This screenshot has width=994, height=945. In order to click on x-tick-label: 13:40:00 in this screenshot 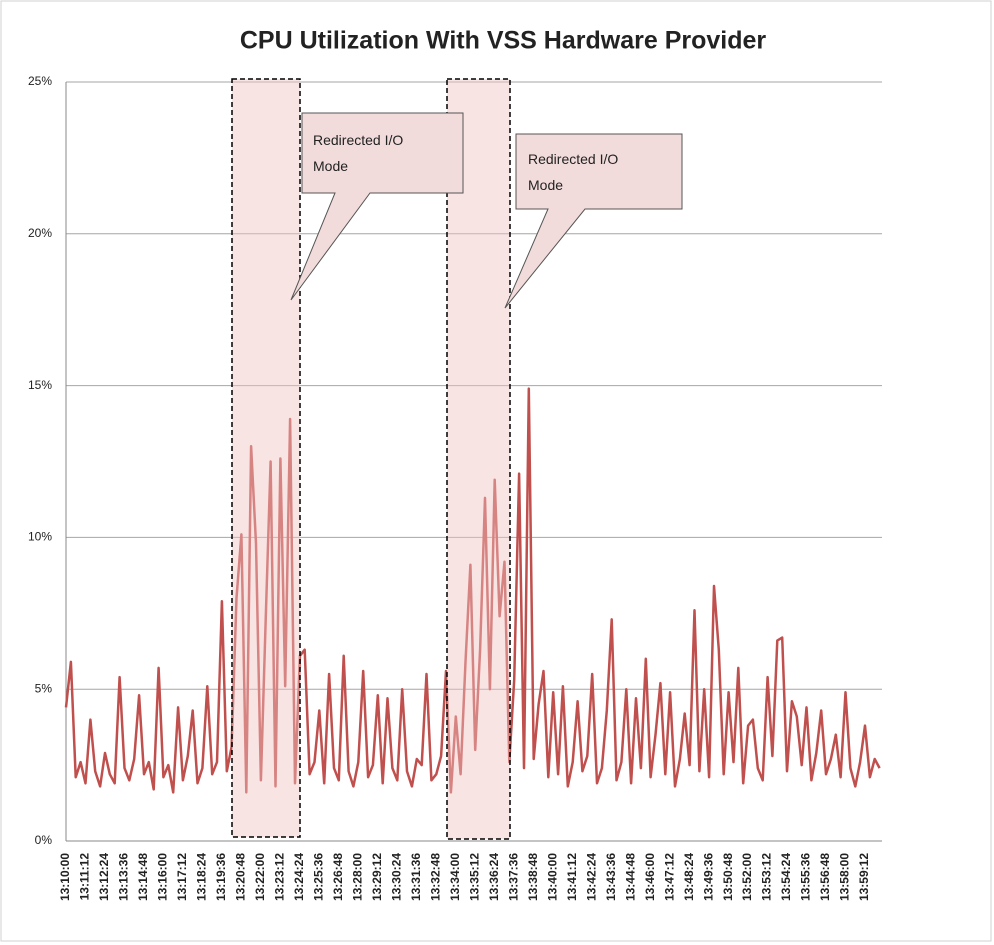, I will do `click(552, 877)`.